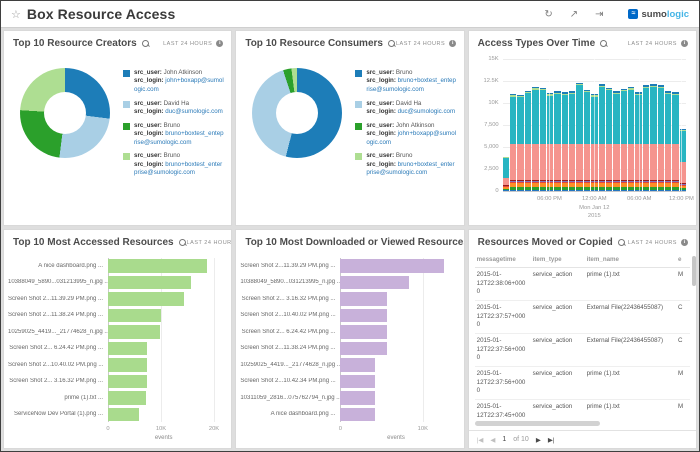 Image resolution: width=700 pixels, height=452 pixels. Describe the element at coordinates (537, 423) in the screenshot. I see `horizontal-scrollbar` at that location.